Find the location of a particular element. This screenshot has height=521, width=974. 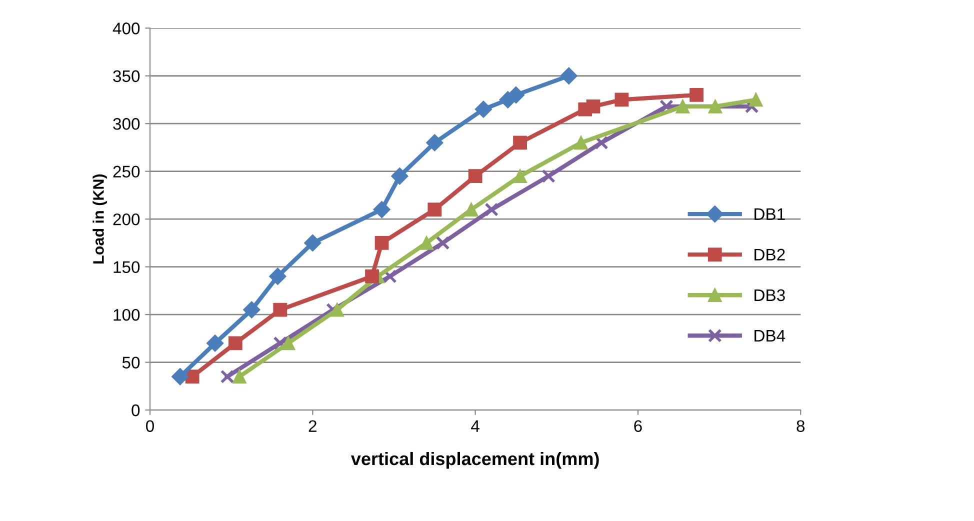

y-tick-label: 0 is located at coordinates (136, 410).